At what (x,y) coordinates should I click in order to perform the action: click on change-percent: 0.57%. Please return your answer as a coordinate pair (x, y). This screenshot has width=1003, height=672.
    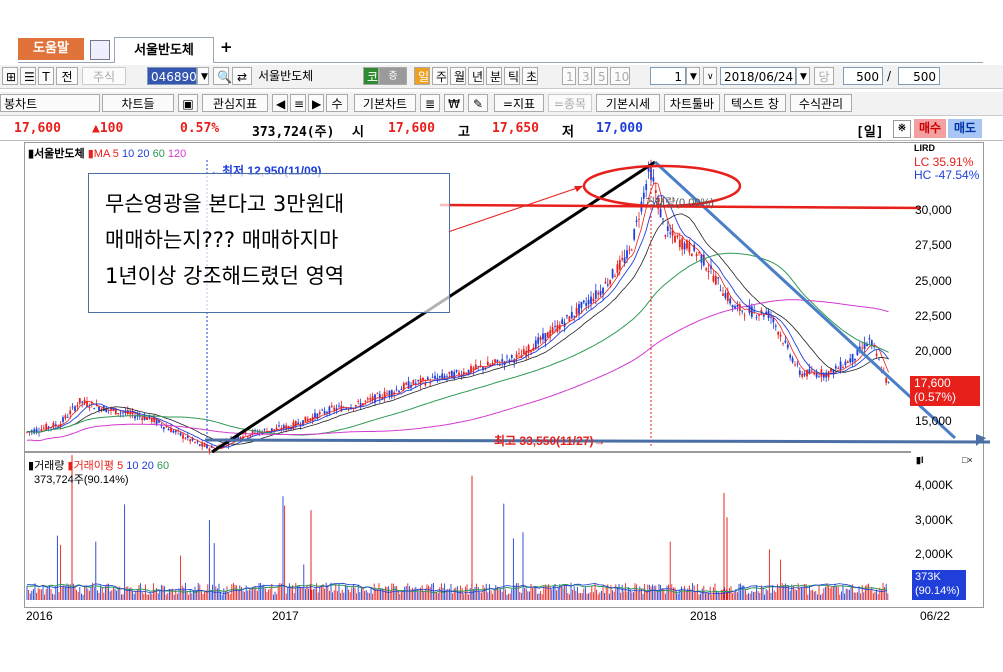
    Looking at the image, I should click on (200, 128).